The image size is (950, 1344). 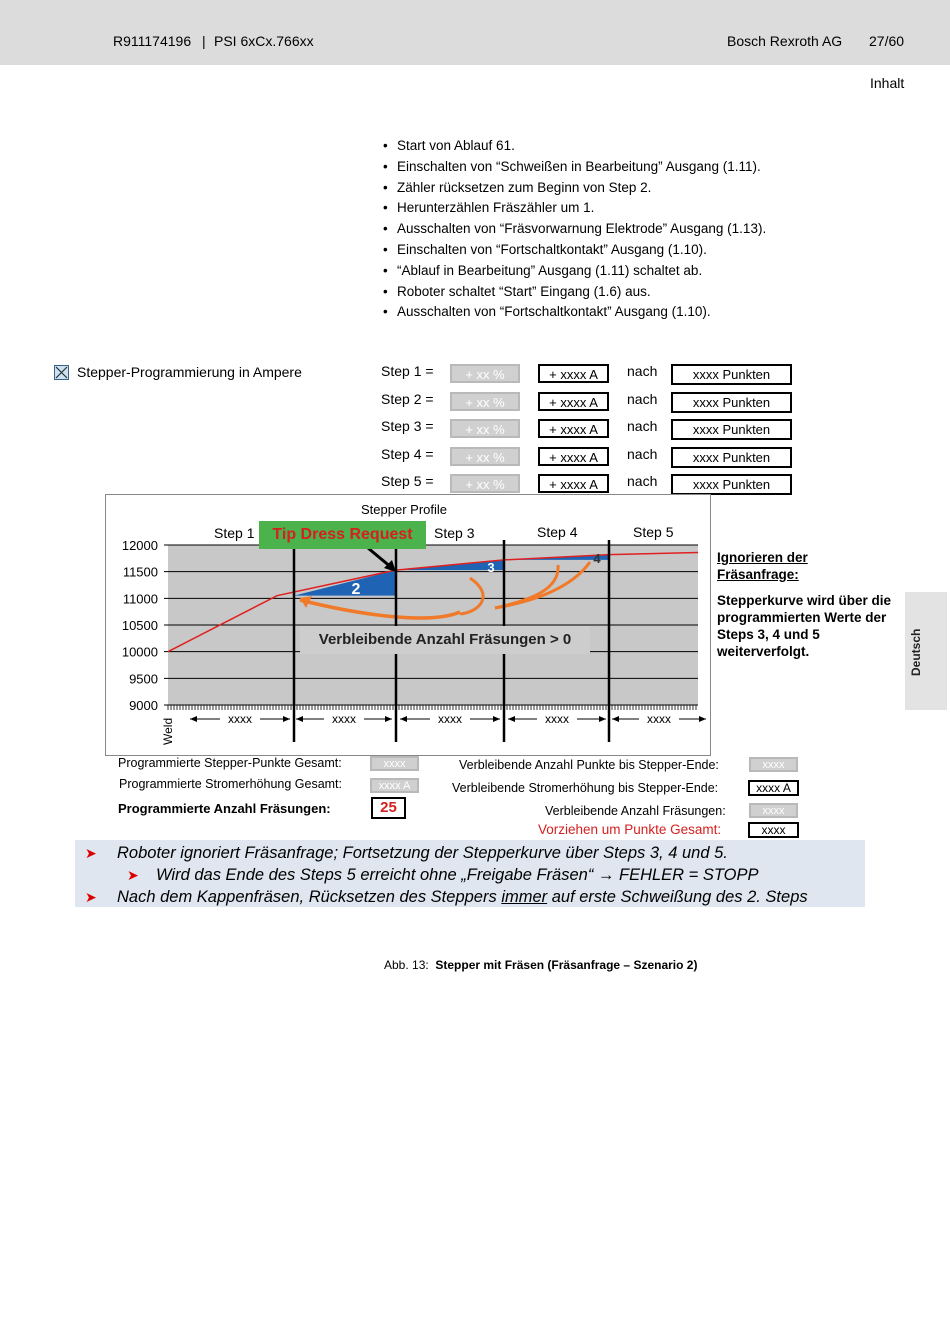 What do you see at coordinates (524, 897) in the screenshot?
I see `note-emphasis: immer` at bounding box center [524, 897].